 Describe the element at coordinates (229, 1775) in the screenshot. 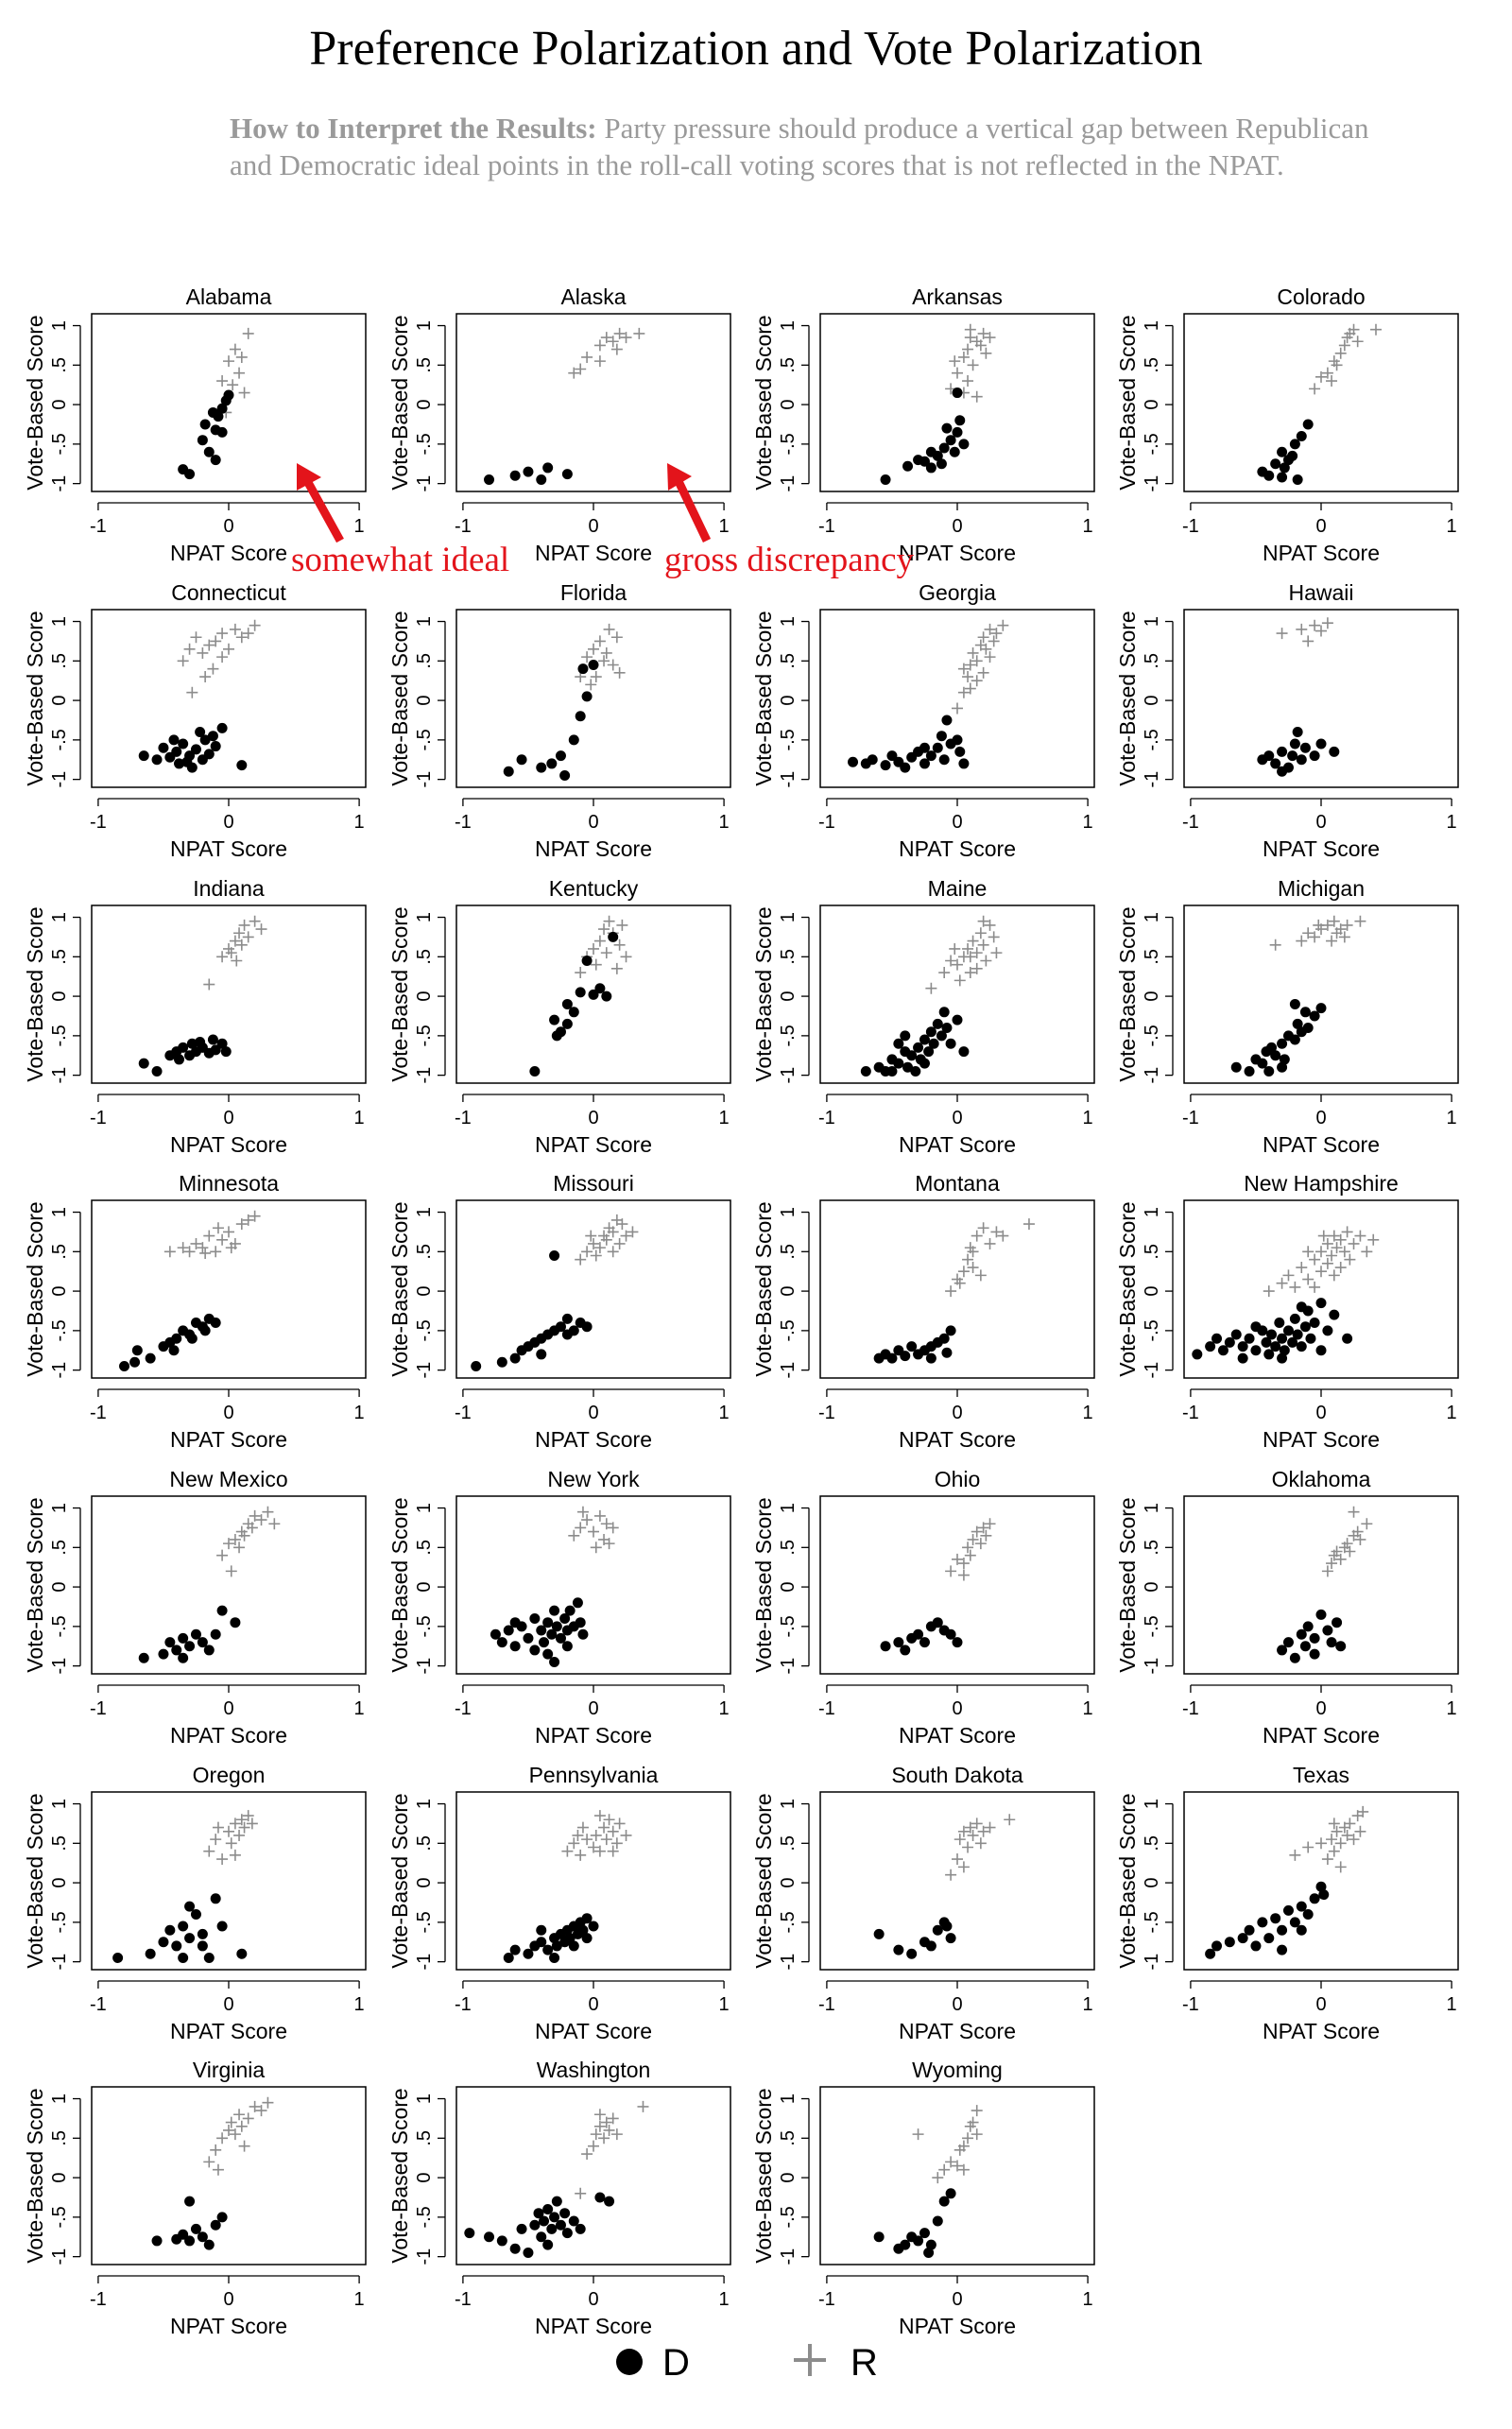

I see `panel-title: Oregon` at that location.